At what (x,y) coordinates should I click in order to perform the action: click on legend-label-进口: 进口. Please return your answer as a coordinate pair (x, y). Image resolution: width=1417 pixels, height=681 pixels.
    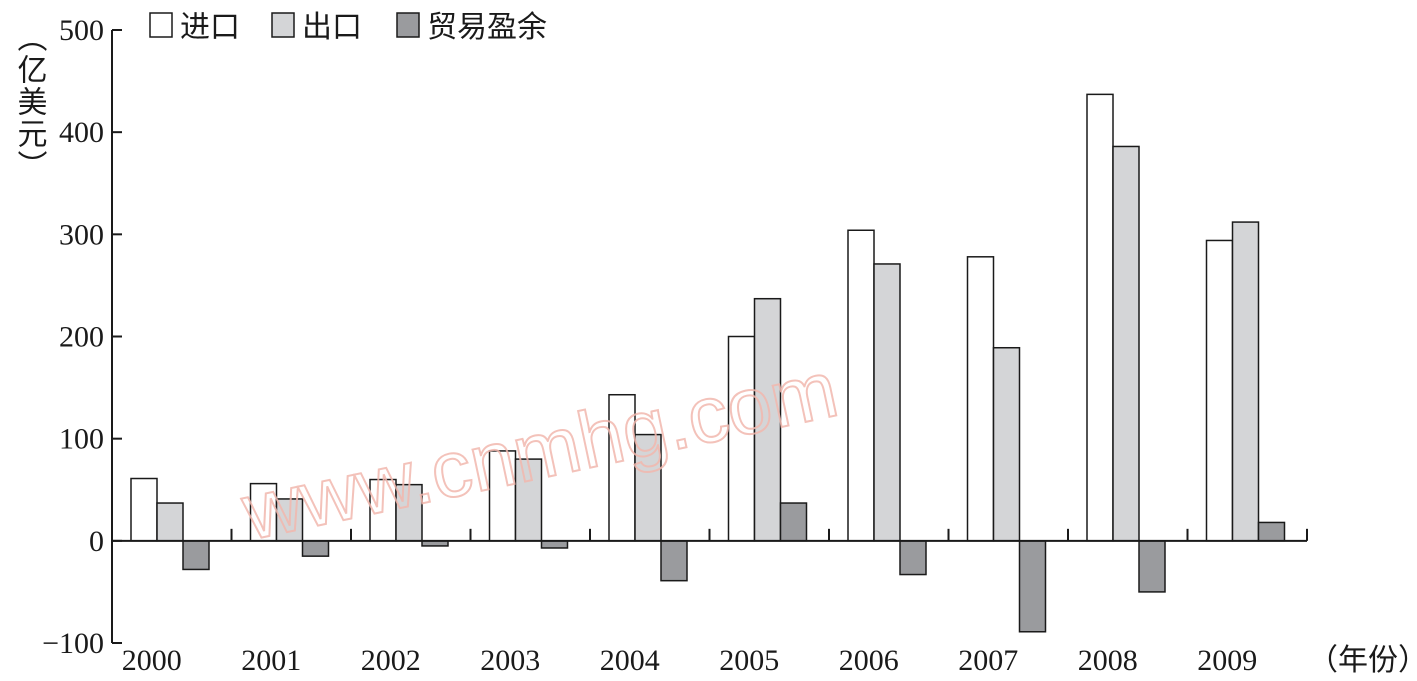
    Looking at the image, I should click on (210, 27).